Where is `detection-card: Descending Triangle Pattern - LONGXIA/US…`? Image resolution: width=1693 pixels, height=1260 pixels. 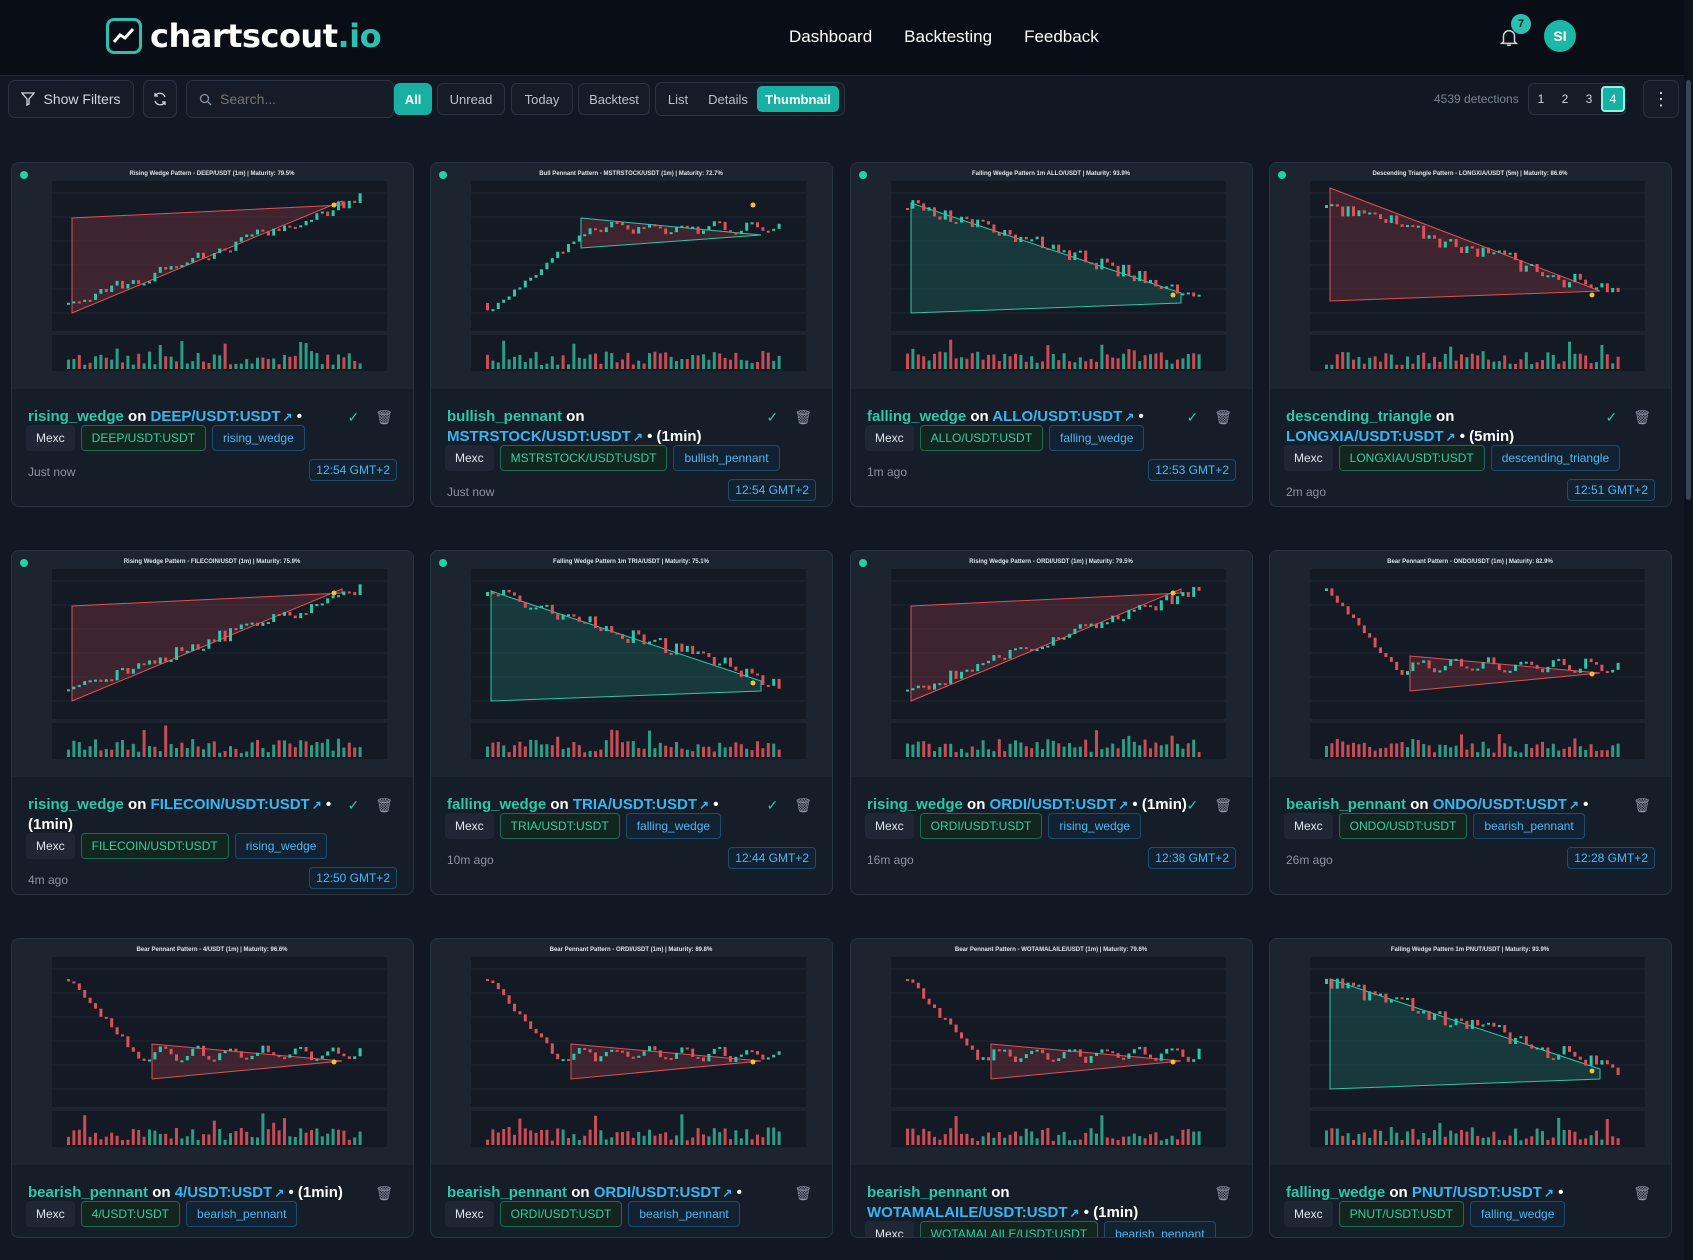
detection-card: Descending Triangle Pattern - LONGXIA/US… is located at coordinates (1470, 334).